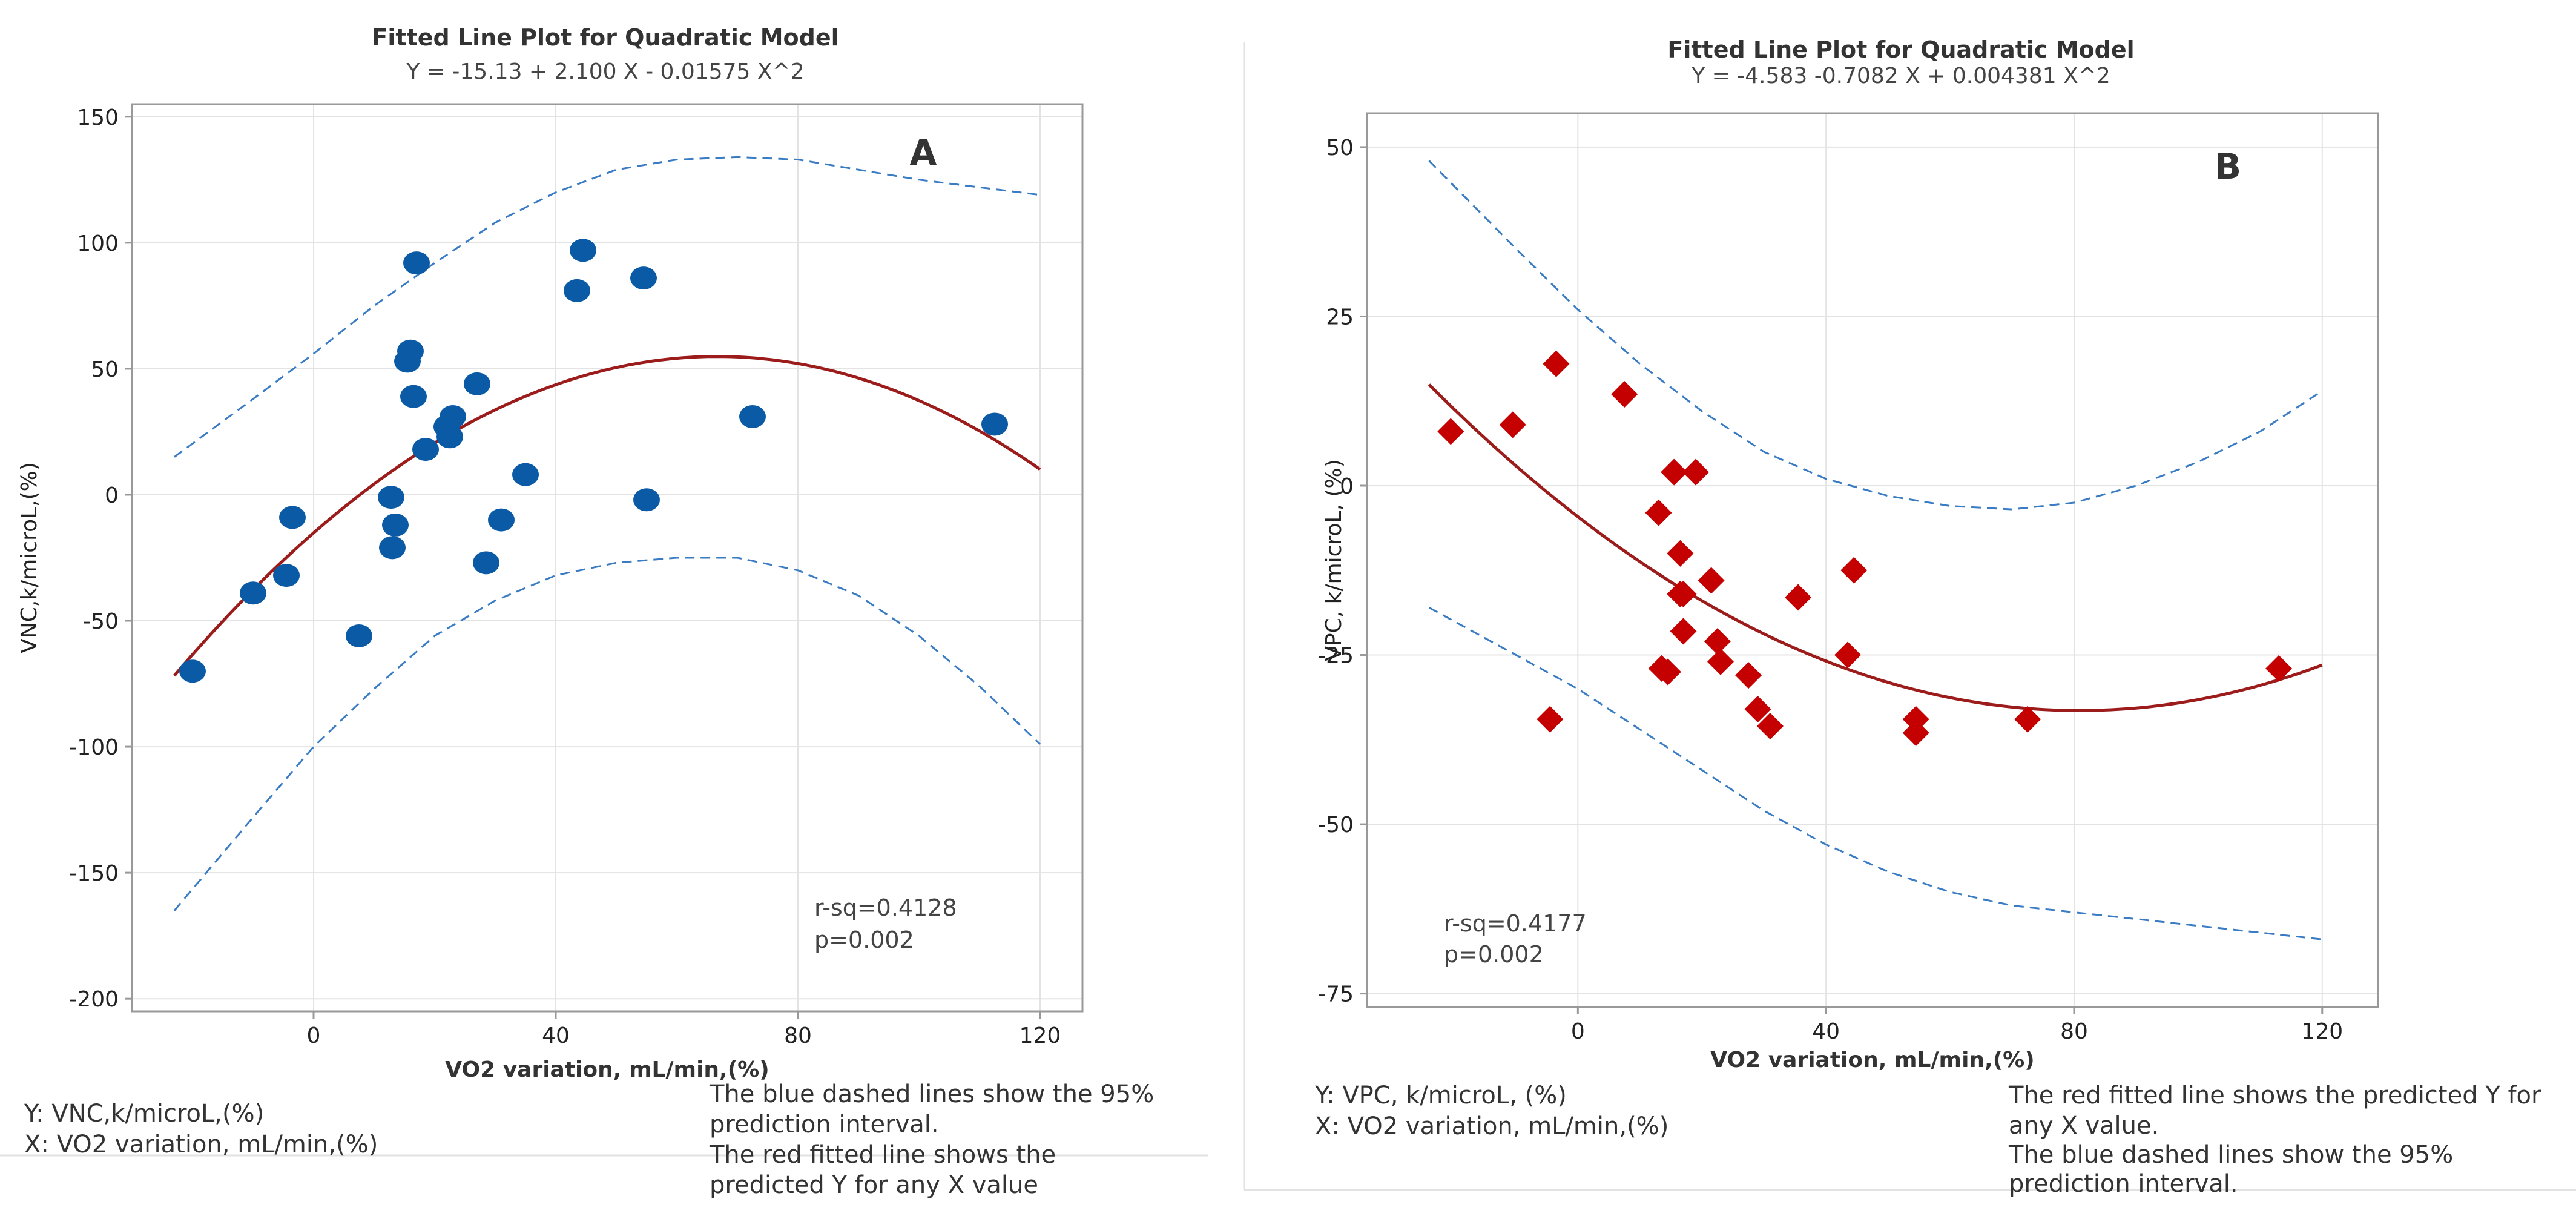 The image size is (2576, 1213). What do you see at coordinates (1334, 560) in the screenshot?
I see `y-axis-label: VPC, k/microL, (%)` at bounding box center [1334, 560].